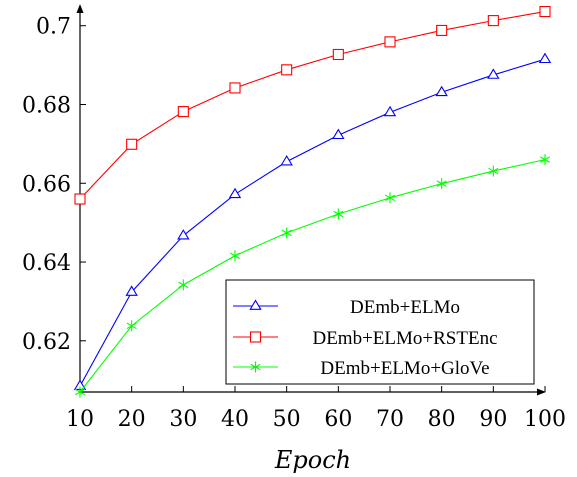  I want to click on x-tick-label: 30, so click(183, 419).